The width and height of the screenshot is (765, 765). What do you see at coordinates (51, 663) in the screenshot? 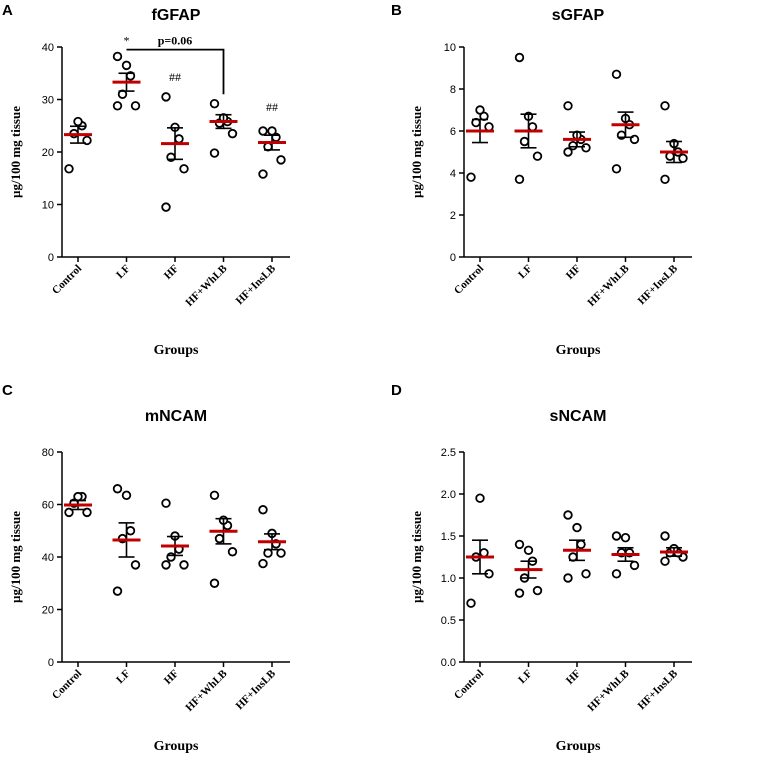
I see `y-tick-label: 0` at bounding box center [51, 663].